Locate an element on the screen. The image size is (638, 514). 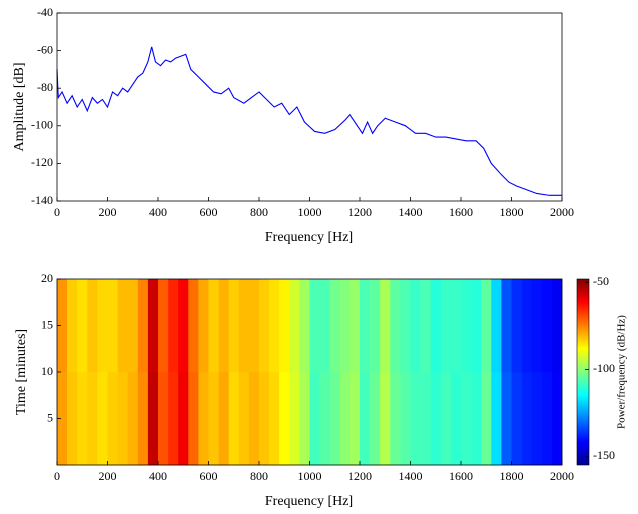
x-tick-label: 800 is located at coordinates (259, 476).